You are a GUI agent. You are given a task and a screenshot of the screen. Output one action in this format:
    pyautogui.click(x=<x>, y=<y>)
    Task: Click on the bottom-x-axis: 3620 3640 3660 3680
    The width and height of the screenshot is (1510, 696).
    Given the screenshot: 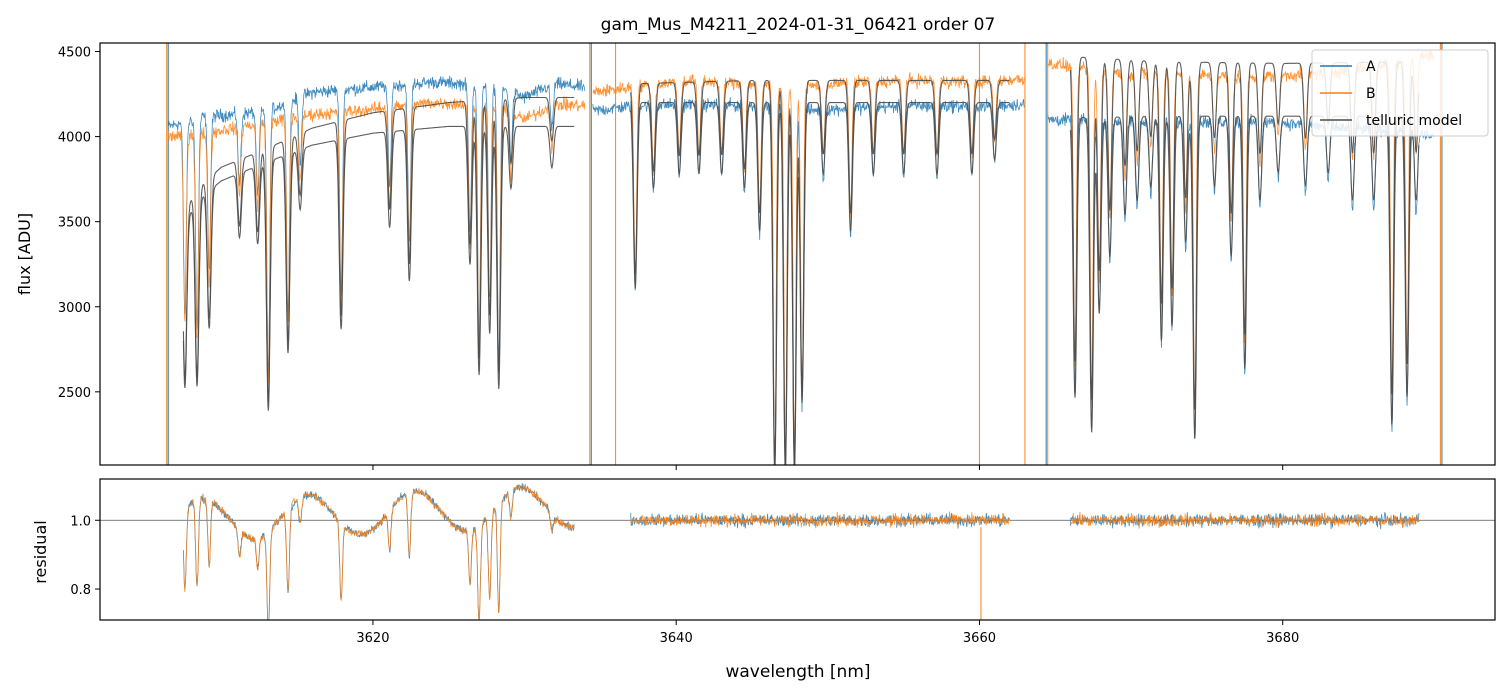 What is the action you would take?
    pyautogui.click(x=827, y=633)
    